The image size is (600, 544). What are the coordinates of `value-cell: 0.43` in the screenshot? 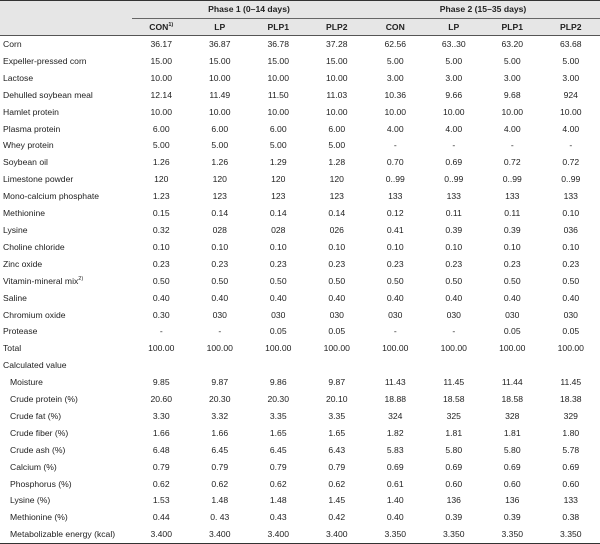 It's located at (278, 517).